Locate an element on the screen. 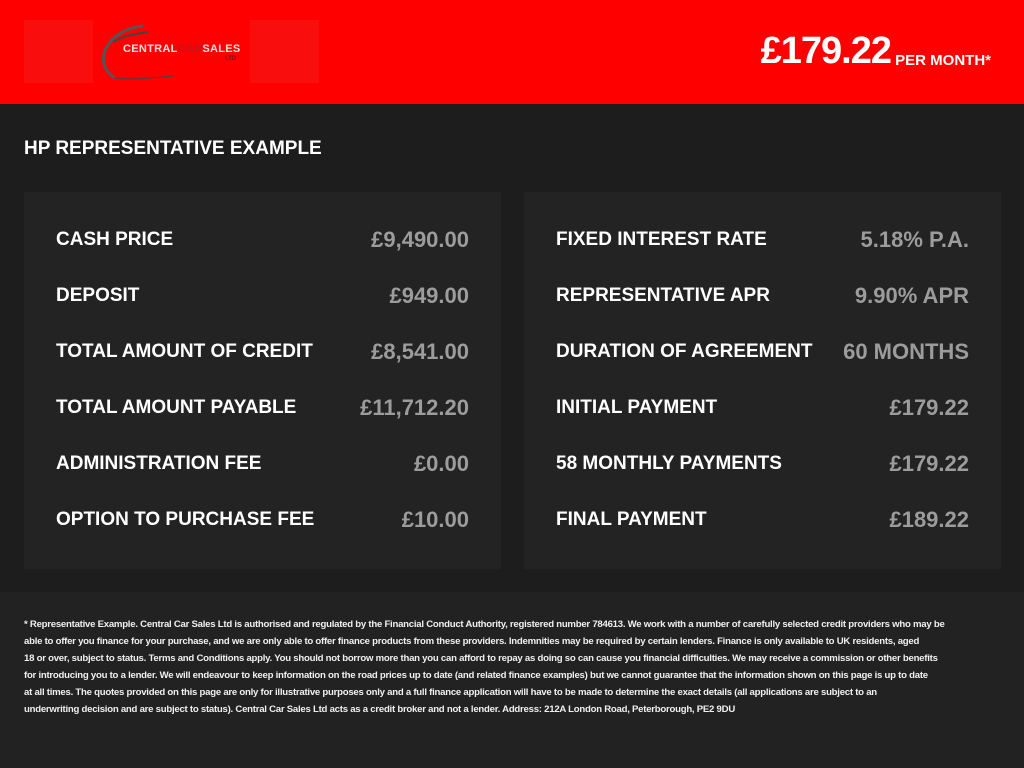 The image size is (1024, 768). row-label: TOTAL AMOUNT PAYABLE is located at coordinates (176, 407).